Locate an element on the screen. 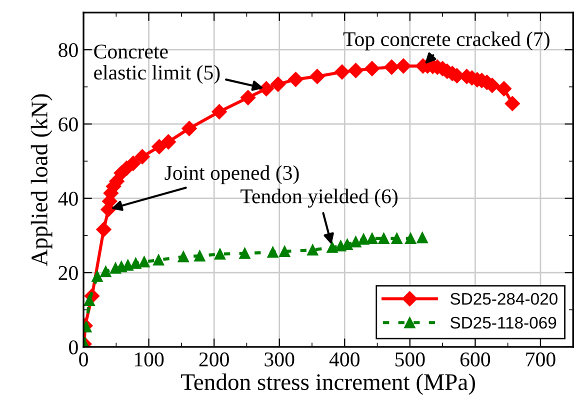 The image size is (576, 418). y-tick-label: 60 is located at coordinates (68, 124).